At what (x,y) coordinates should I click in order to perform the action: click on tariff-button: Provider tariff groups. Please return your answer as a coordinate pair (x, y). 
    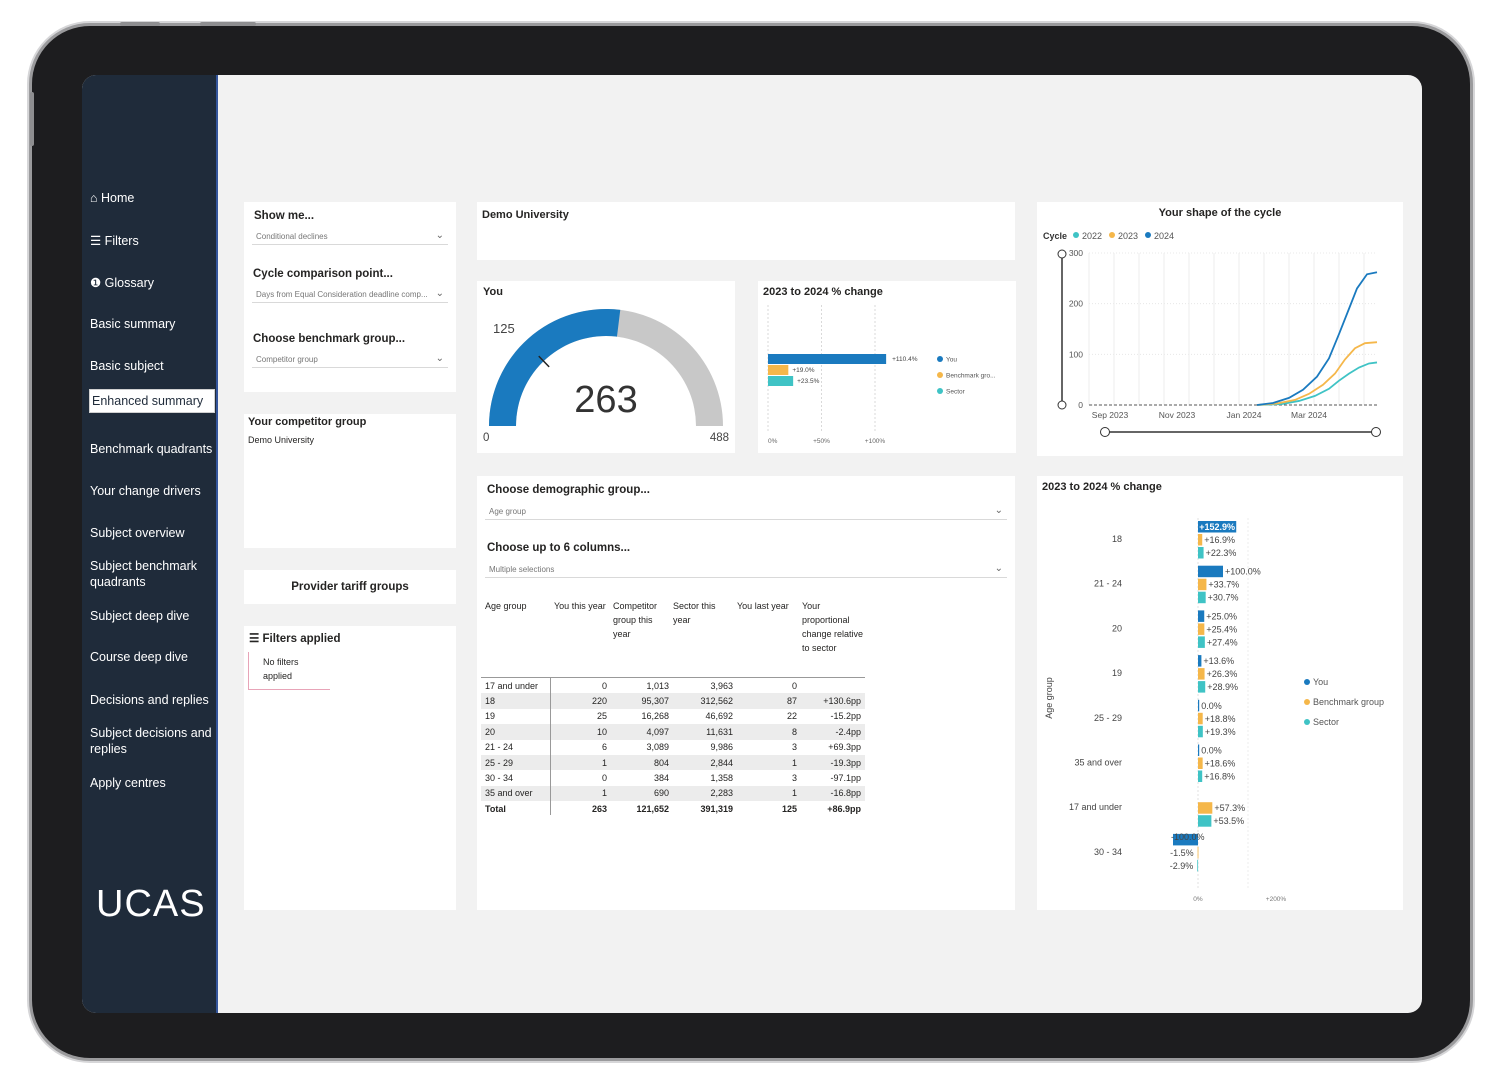
    Looking at the image, I should click on (350, 587).